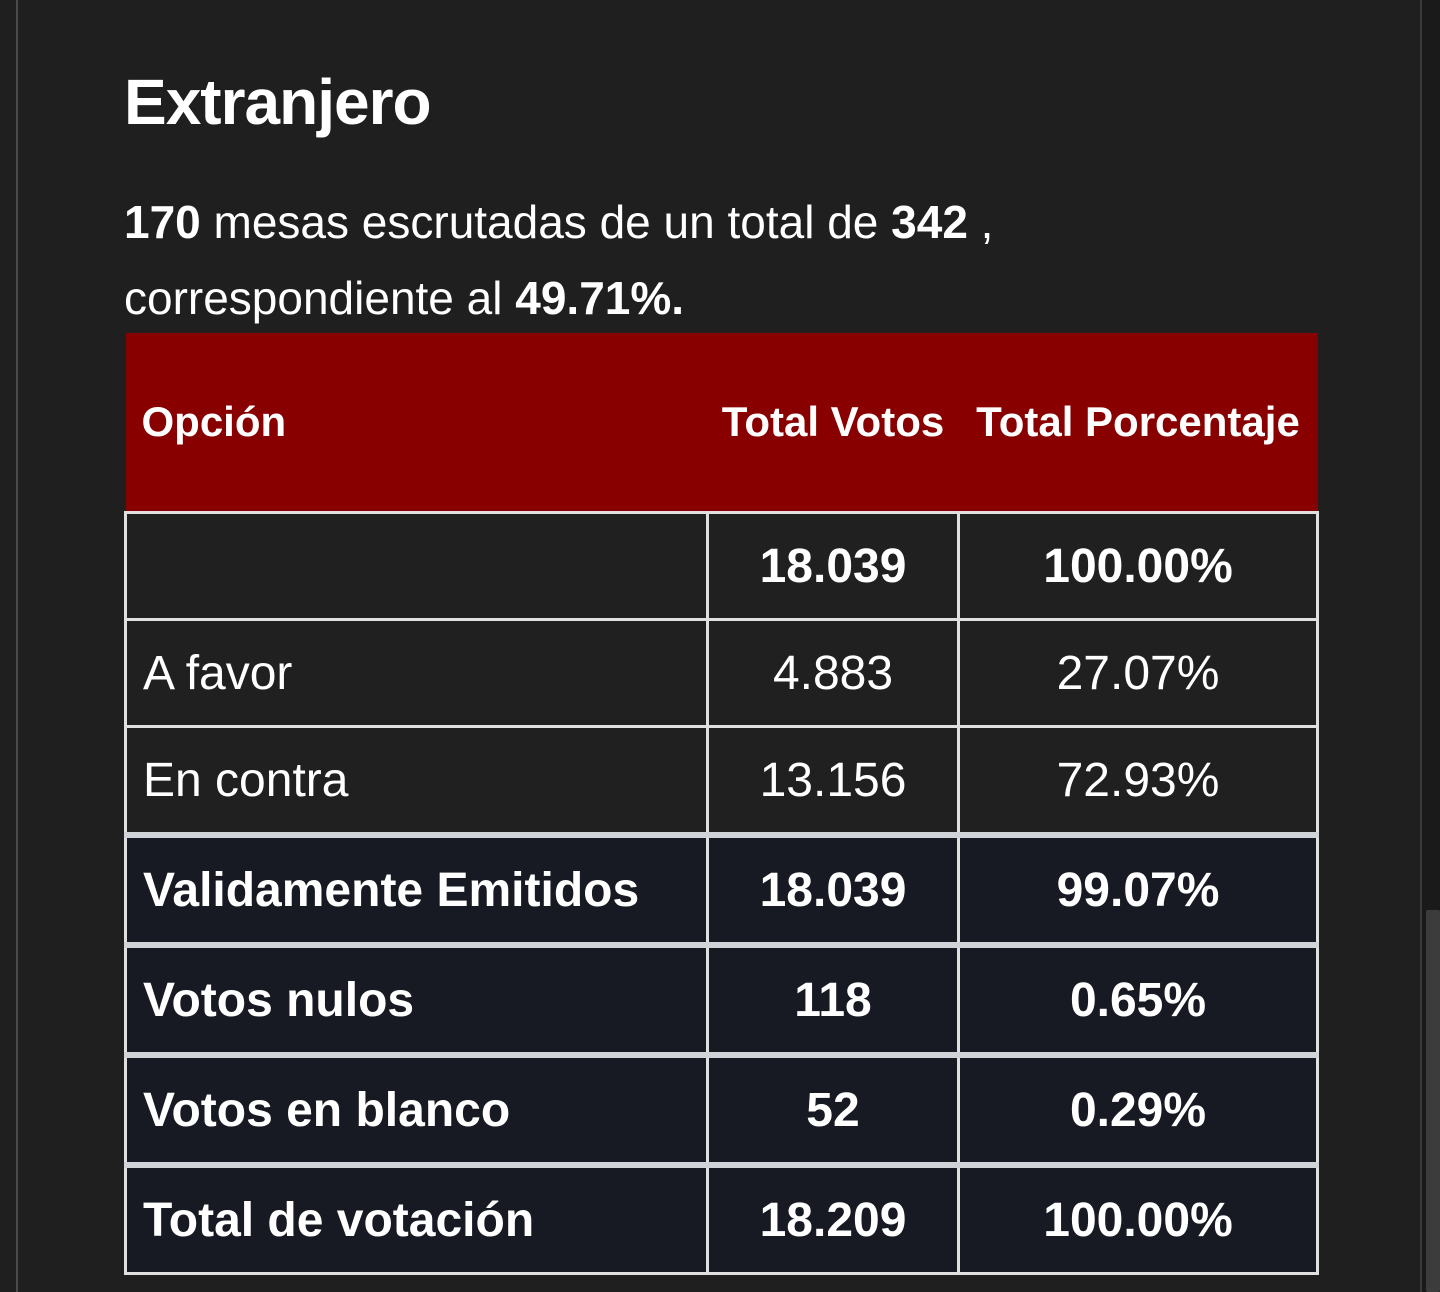 Image resolution: width=1440 pixels, height=1292 pixels. I want to click on porcentaje-escrutado: 49.71%., so click(600, 298).